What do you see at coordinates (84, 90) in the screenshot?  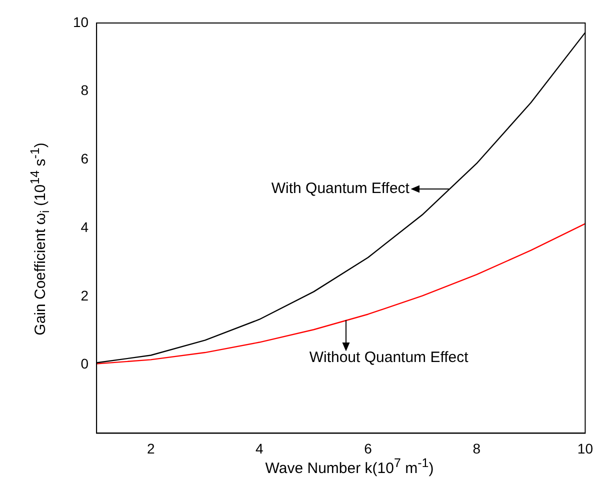 I see `y-tick-label: 8` at bounding box center [84, 90].